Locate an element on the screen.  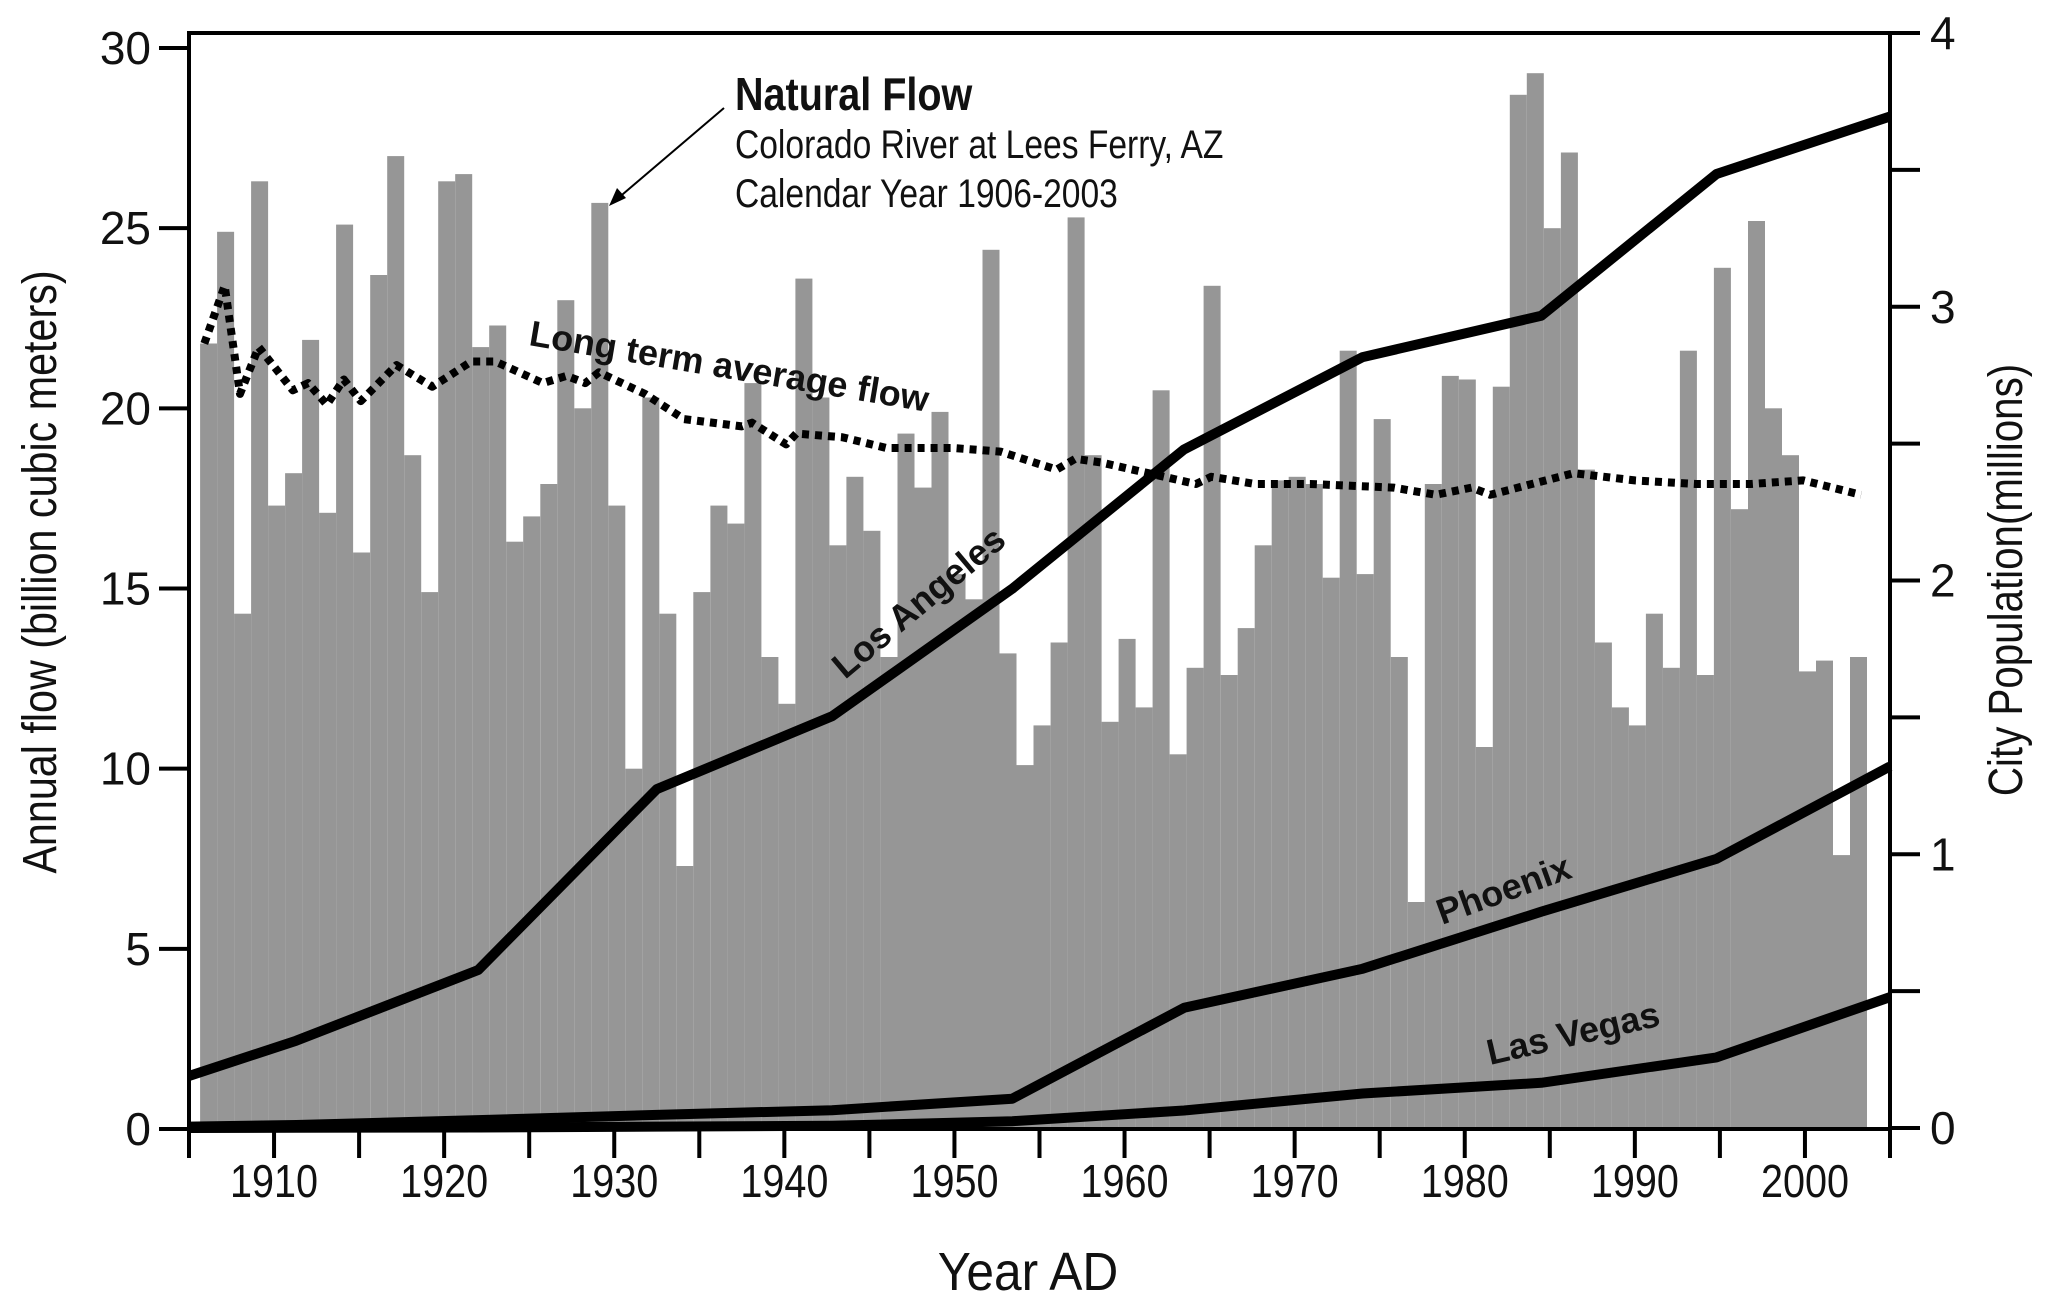
flow-bar-1959 is located at coordinates (1110, 925).